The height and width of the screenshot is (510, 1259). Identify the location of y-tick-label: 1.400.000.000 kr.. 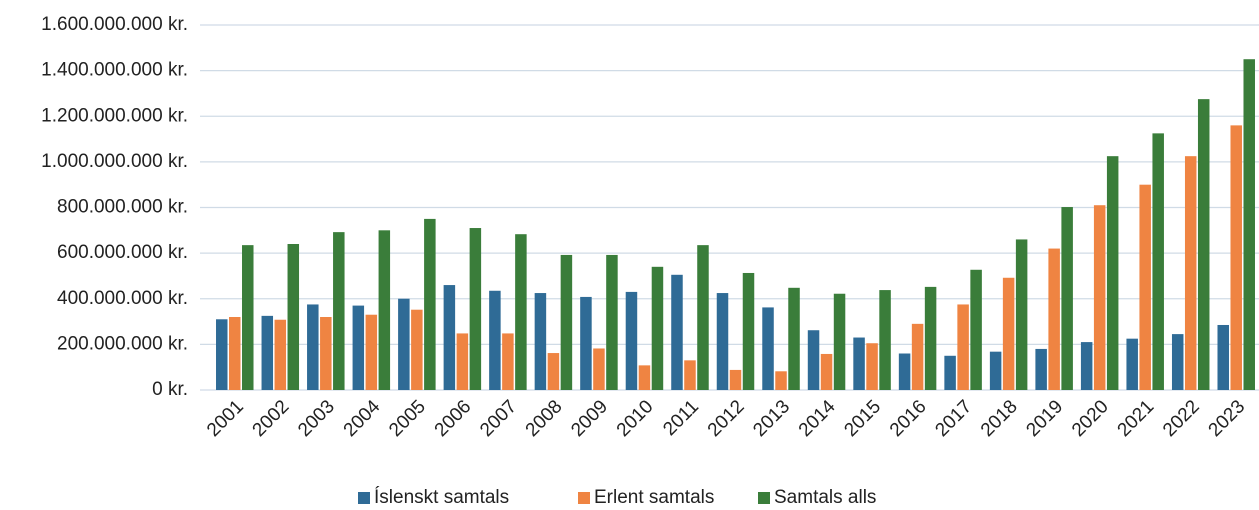
(114, 70).